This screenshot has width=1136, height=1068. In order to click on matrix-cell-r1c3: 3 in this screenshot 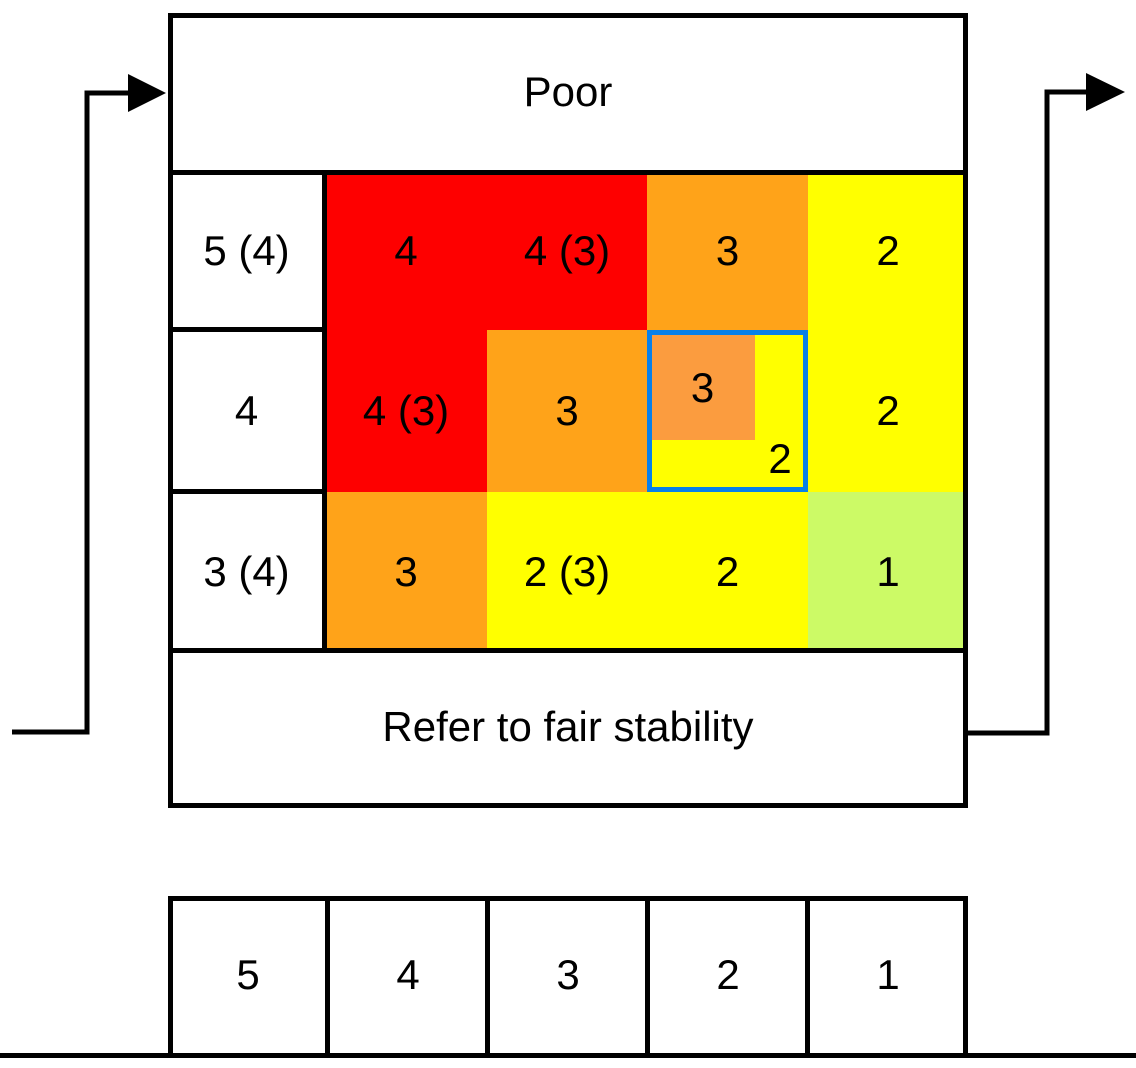, I will do `click(727, 251)`.